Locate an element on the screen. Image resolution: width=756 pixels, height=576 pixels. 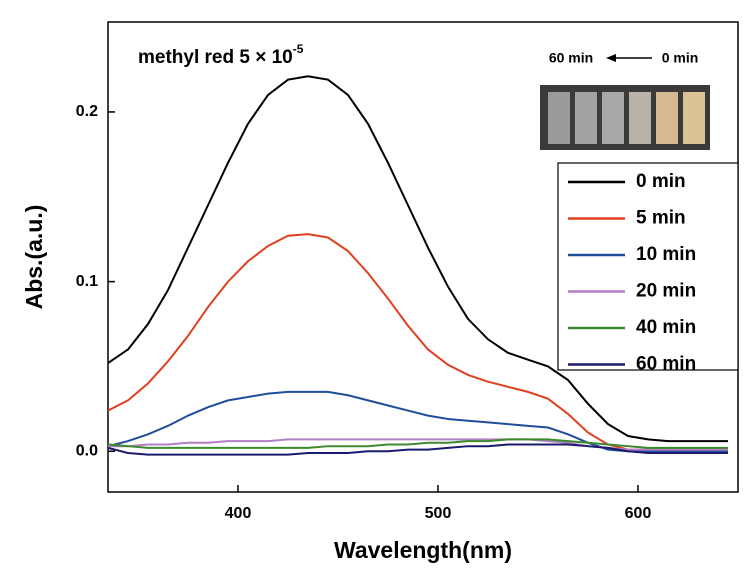
y-tick-label: 0.2 is located at coordinates (87, 111).